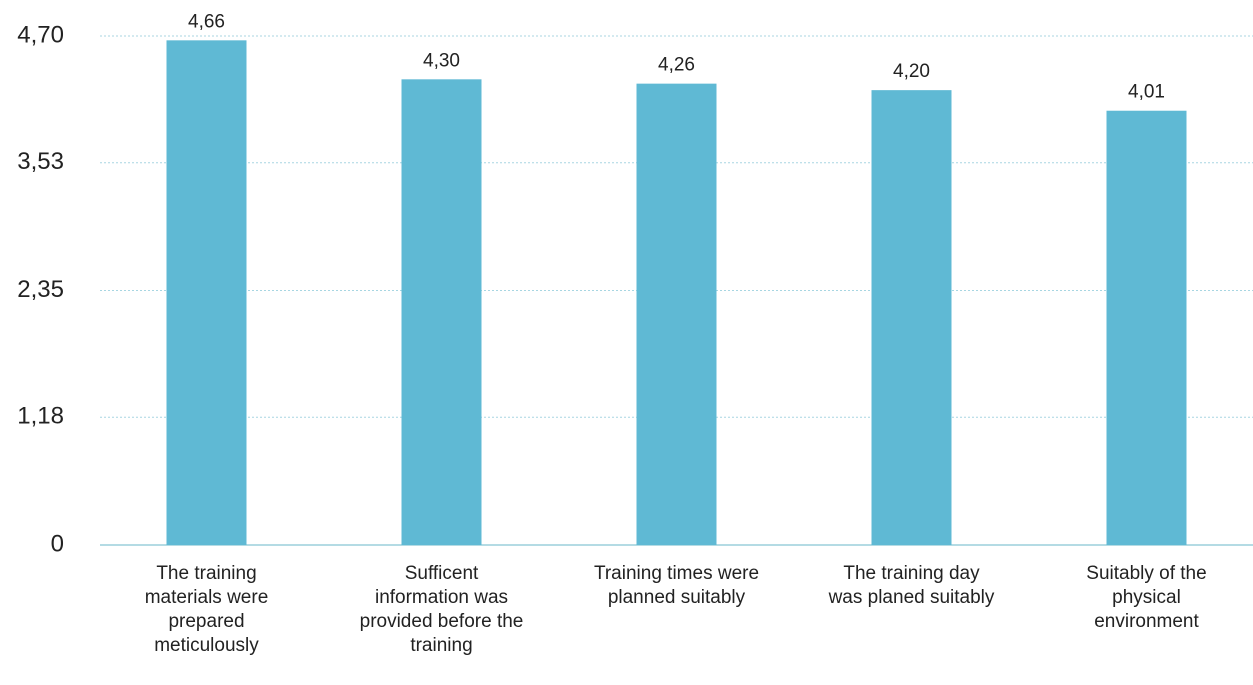 Image resolution: width=1253 pixels, height=685 pixels. I want to click on x-tick-label: Suitably of the physical environment, so click(1146, 597).